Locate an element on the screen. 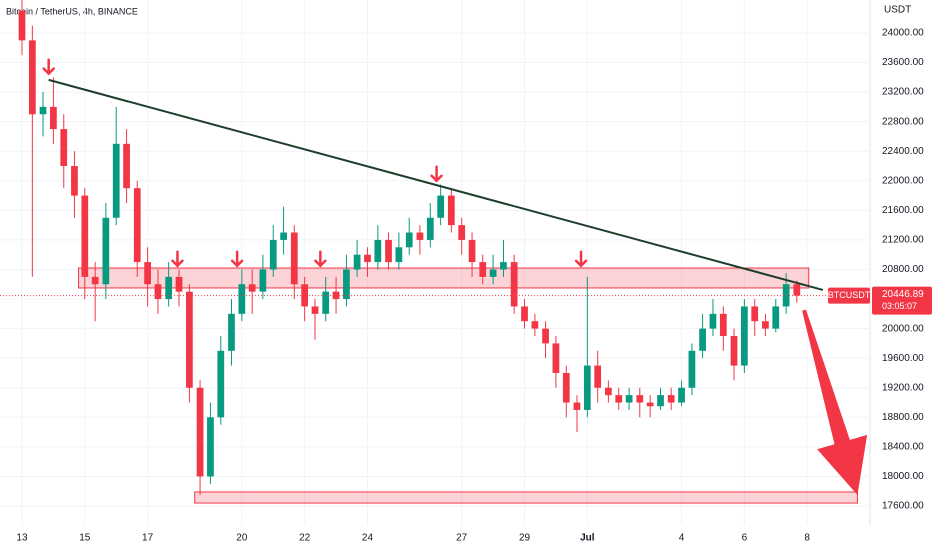  x-tick-label: 24 is located at coordinates (368, 538).